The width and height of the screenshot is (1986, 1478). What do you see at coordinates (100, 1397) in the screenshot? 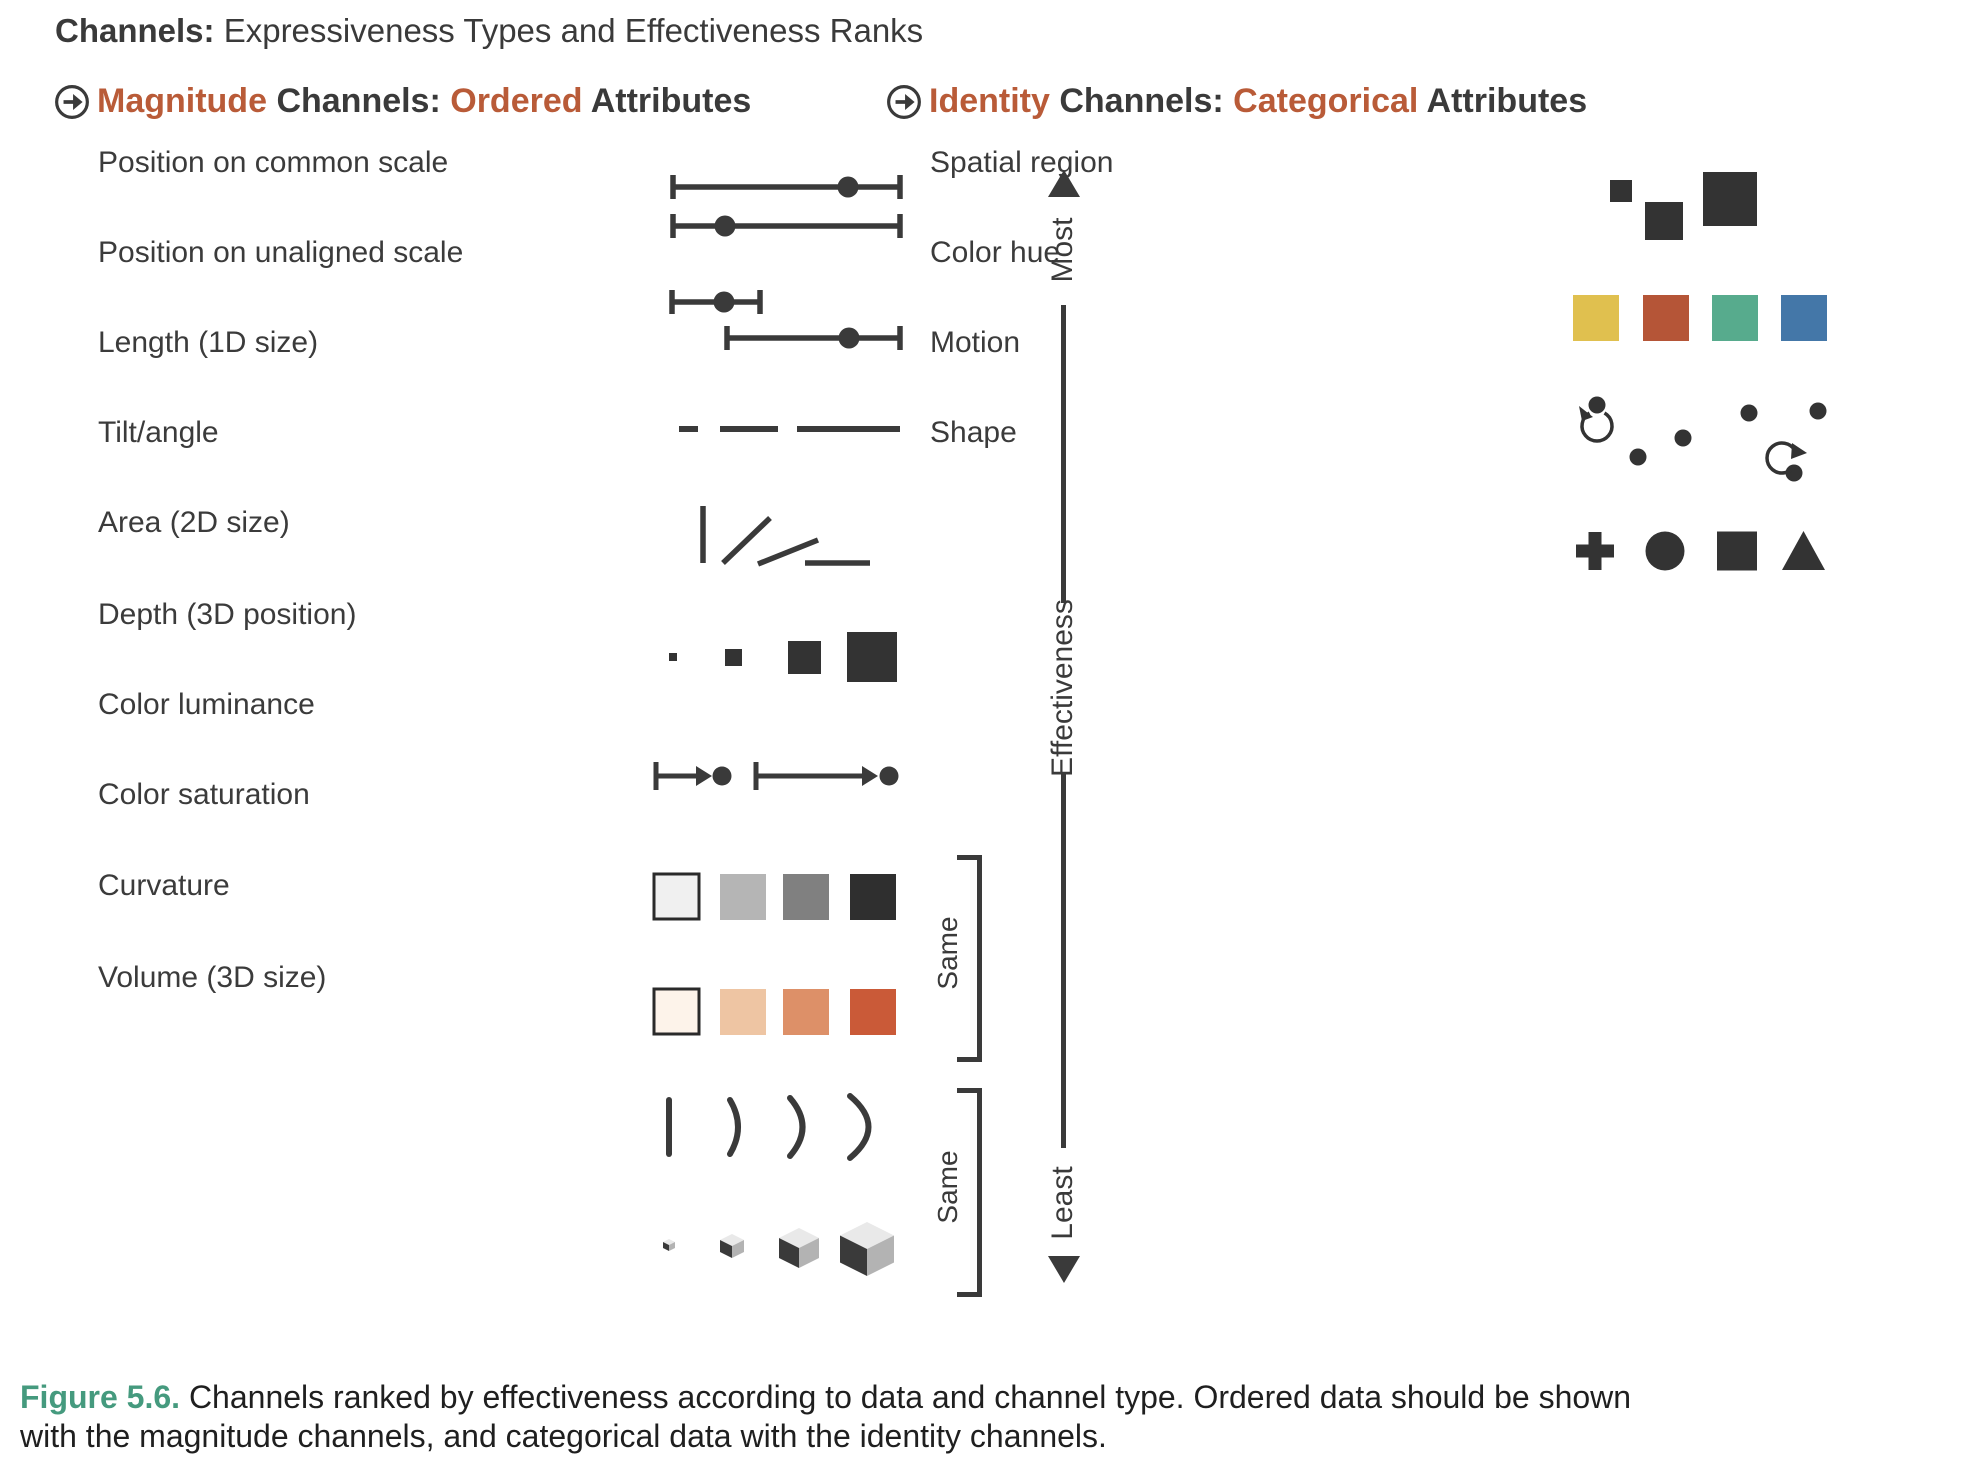
I see `caption-figure-number: Figure 5.6.` at bounding box center [100, 1397].